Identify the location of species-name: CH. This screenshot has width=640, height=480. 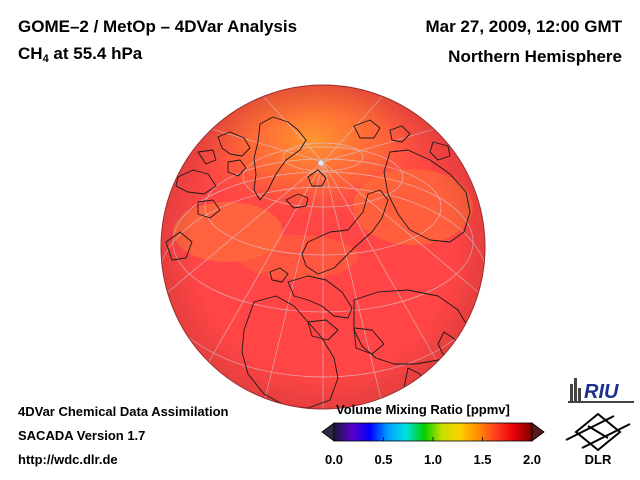
(30, 53).